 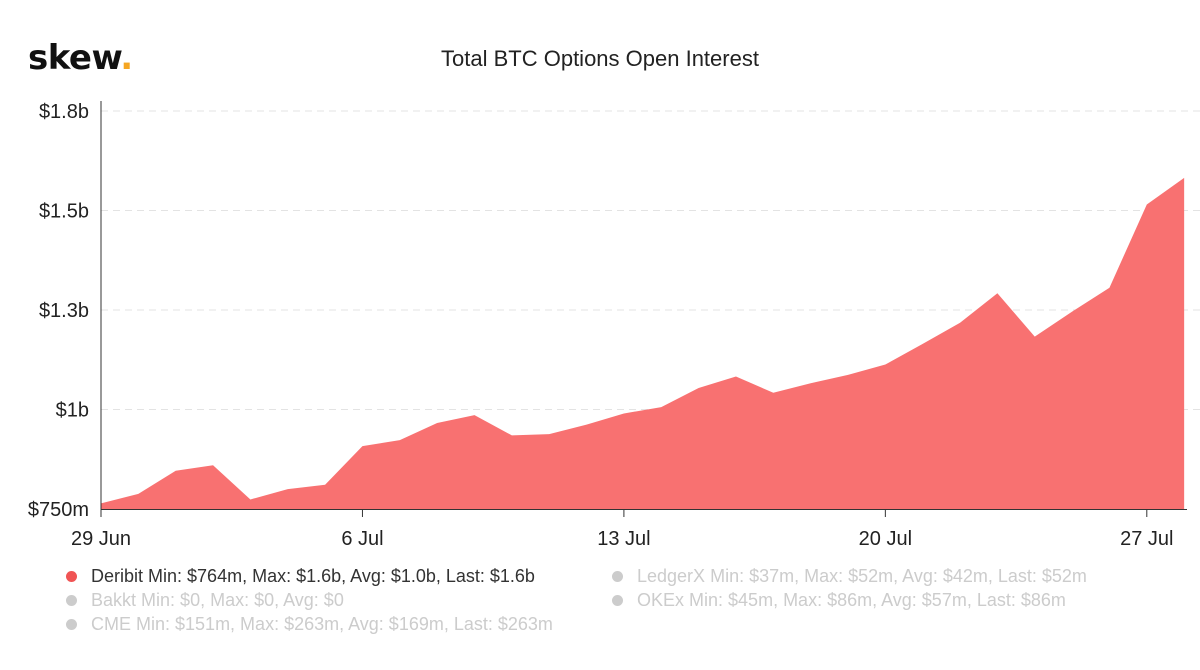 What do you see at coordinates (242, 600) in the screenshot?
I see `legend-stats: Min: $0, Max: $0, Avg: $0` at bounding box center [242, 600].